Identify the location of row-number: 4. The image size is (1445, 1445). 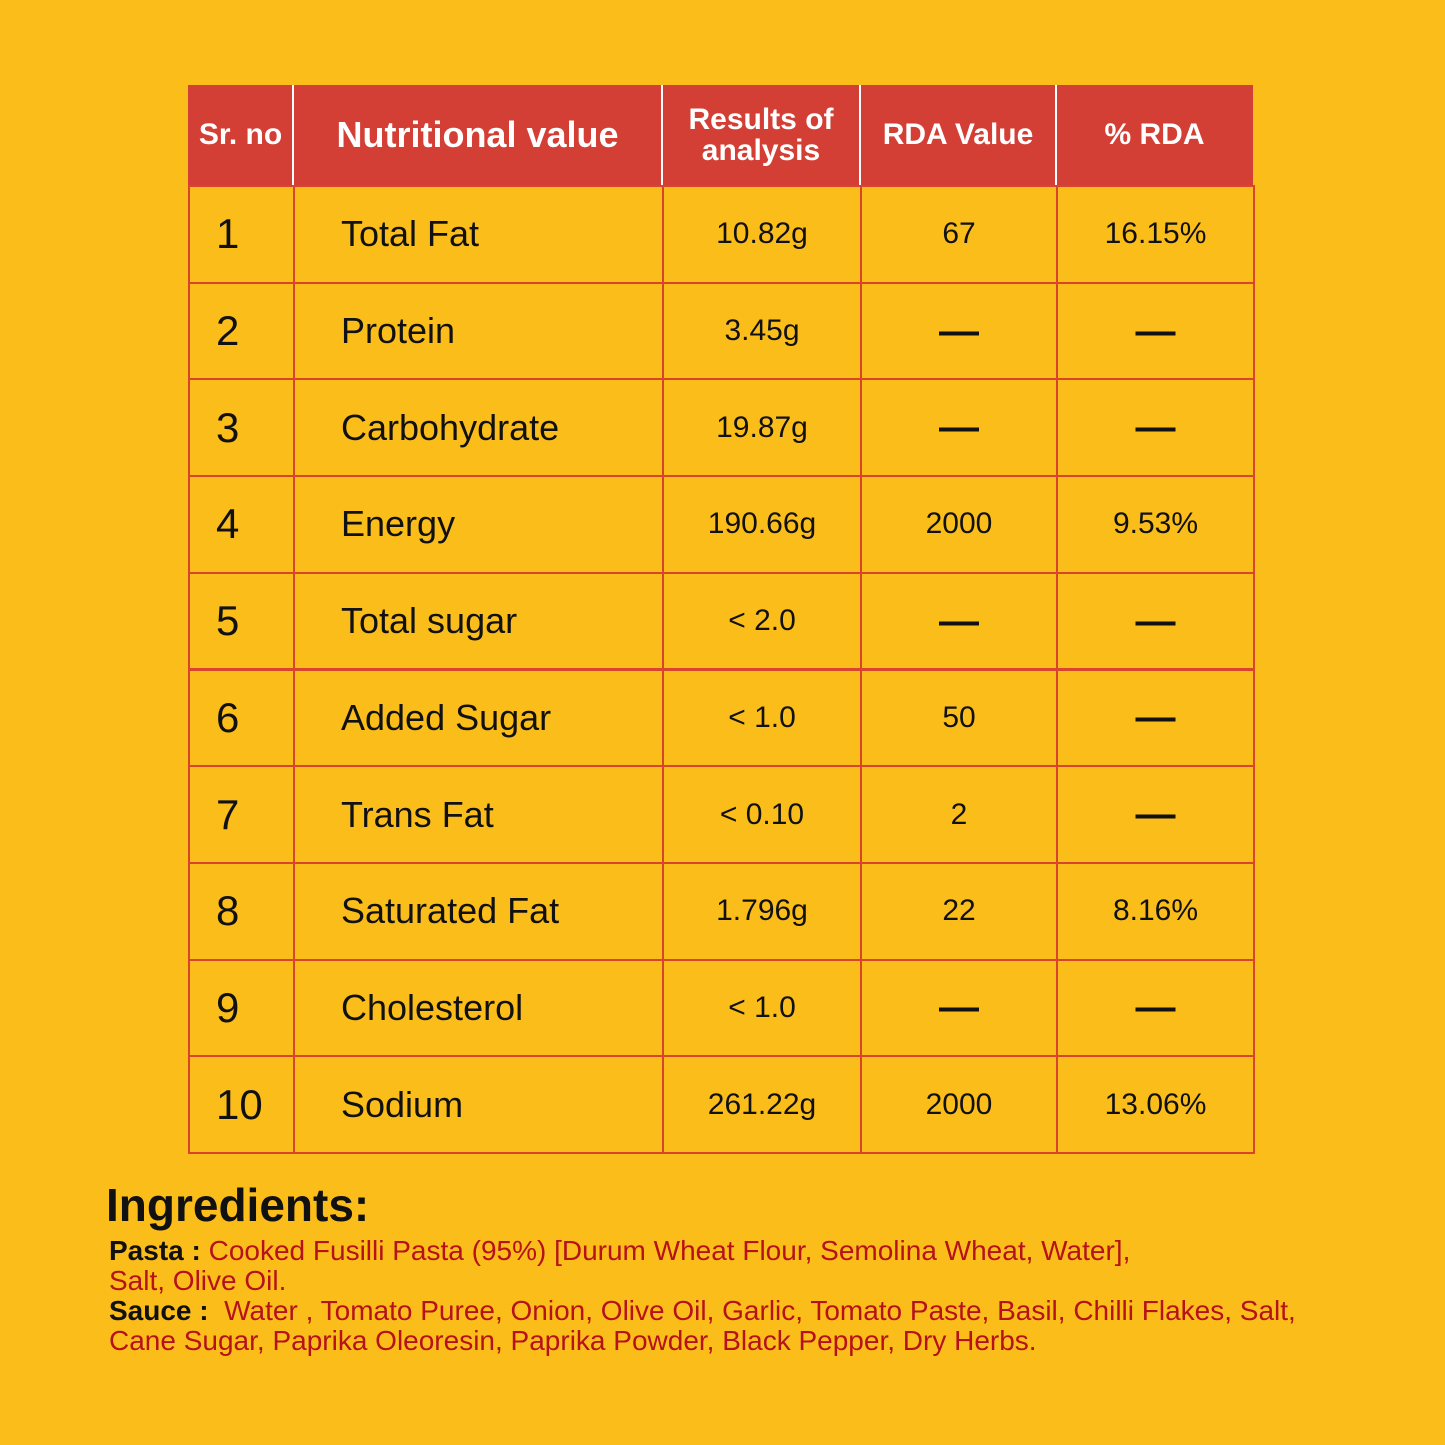
(241, 524).